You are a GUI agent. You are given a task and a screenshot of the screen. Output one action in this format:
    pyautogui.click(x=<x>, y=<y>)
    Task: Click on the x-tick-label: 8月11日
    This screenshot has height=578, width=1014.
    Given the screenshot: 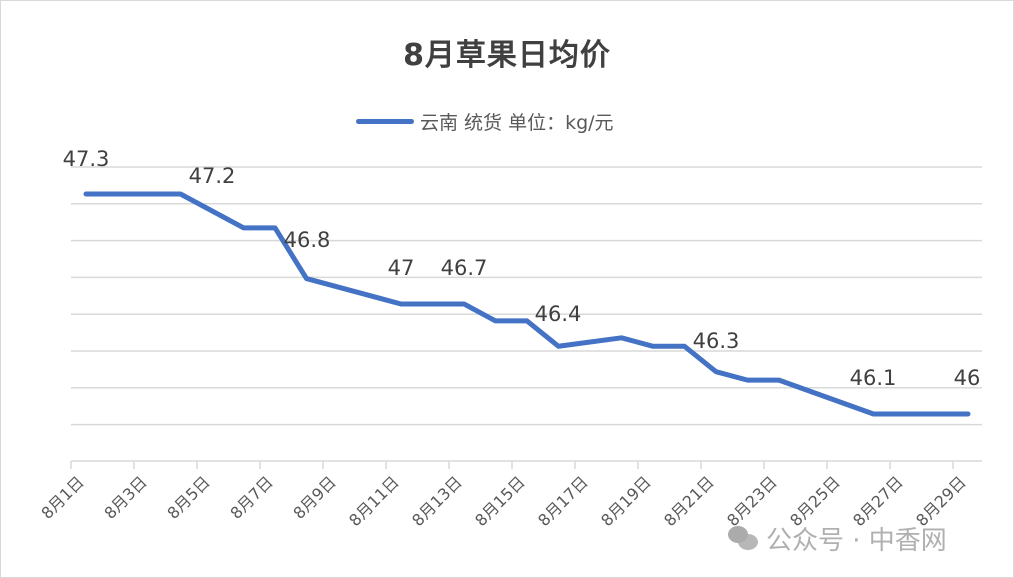 What is the action you would take?
    pyautogui.click(x=374, y=501)
    